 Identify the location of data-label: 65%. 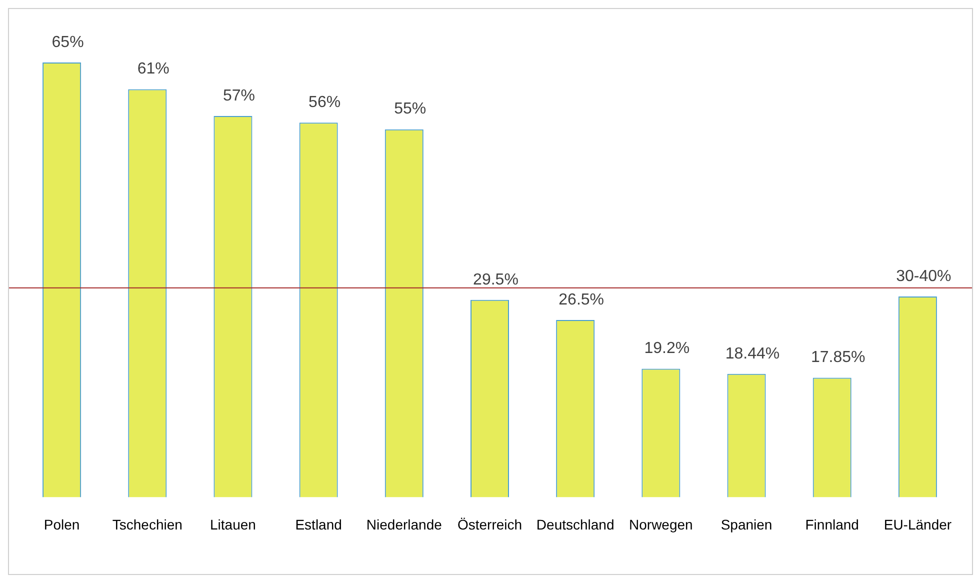
(68, 42).